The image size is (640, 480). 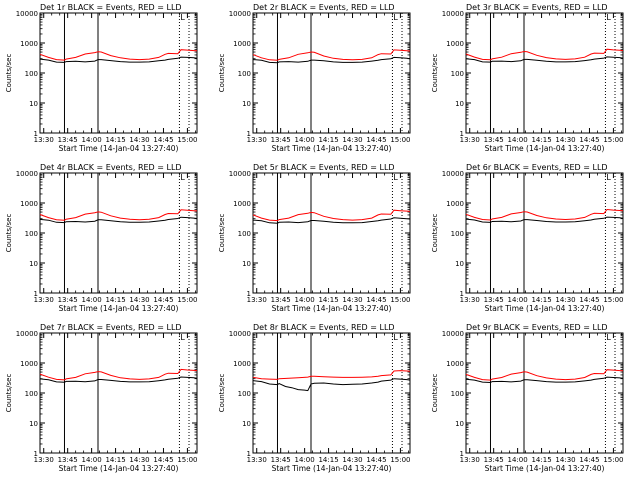 I want to click on chart-title: Det 8r BLACK = Events, RED = LLD, so click(x=324, y=327).